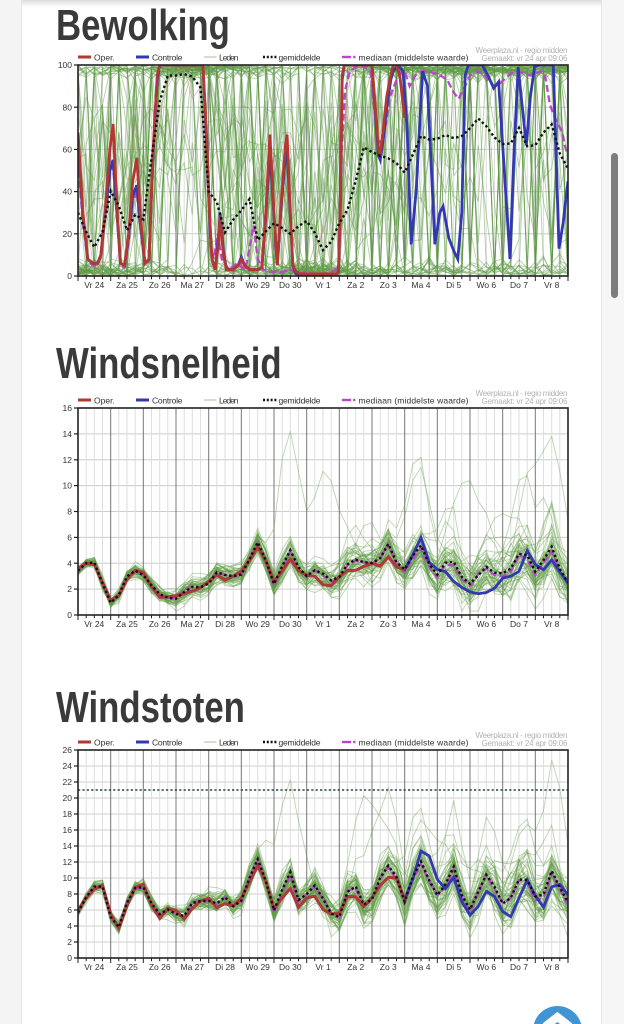 The width and height of the screenshot is (624, 1024). I want to click on svg-text: 26, so click(68, 750).